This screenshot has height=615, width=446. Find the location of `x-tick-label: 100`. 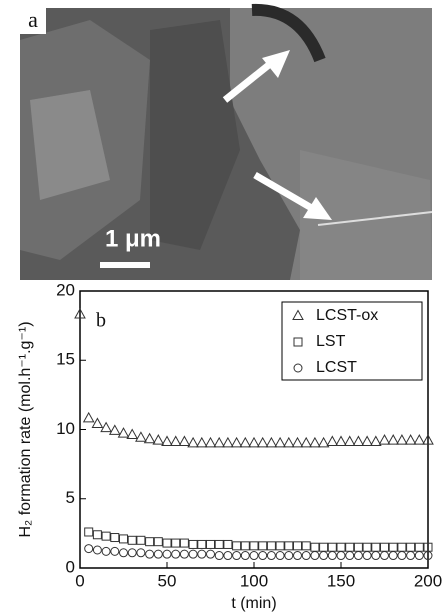

x-tick-label: 100 is located at coordinates (254, 580).